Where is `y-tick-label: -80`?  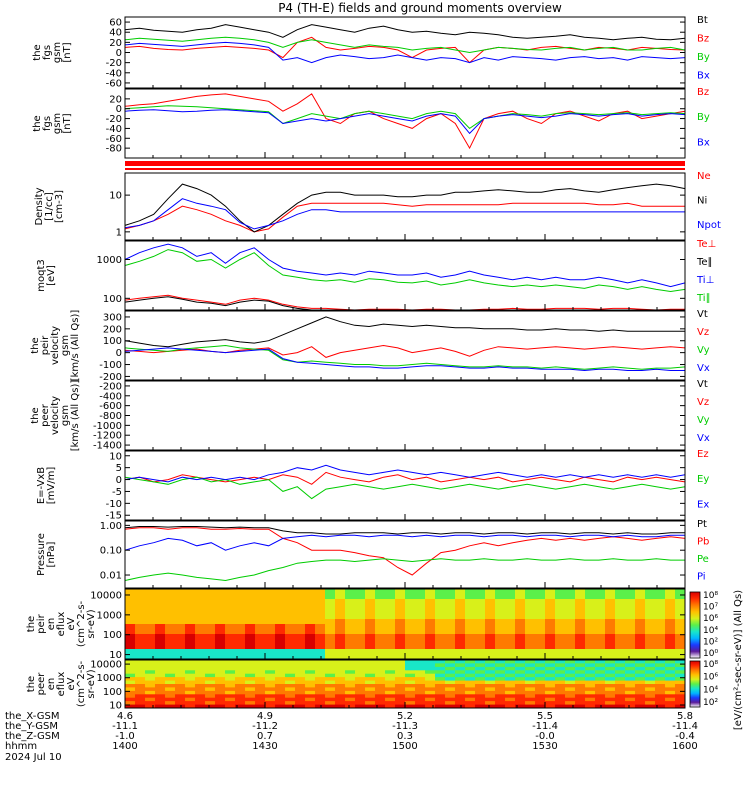 y-tick-label: -80 is located at coordinates (114, 149).